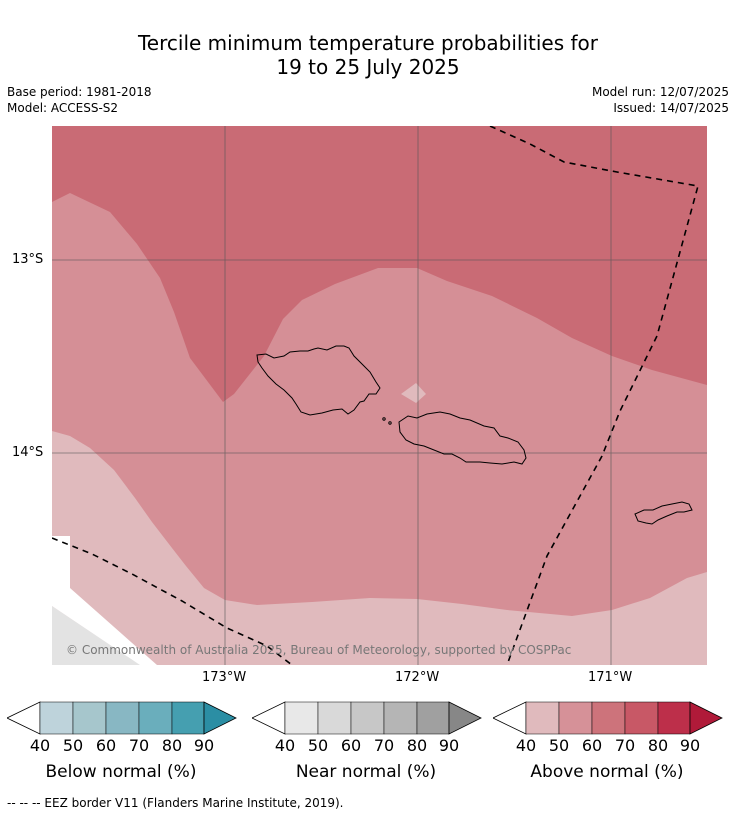  What do you see at coordinates (690, 745) in the screenshot?
I see `cbar3-tick-90: 90` at bounding box center [690, 745].